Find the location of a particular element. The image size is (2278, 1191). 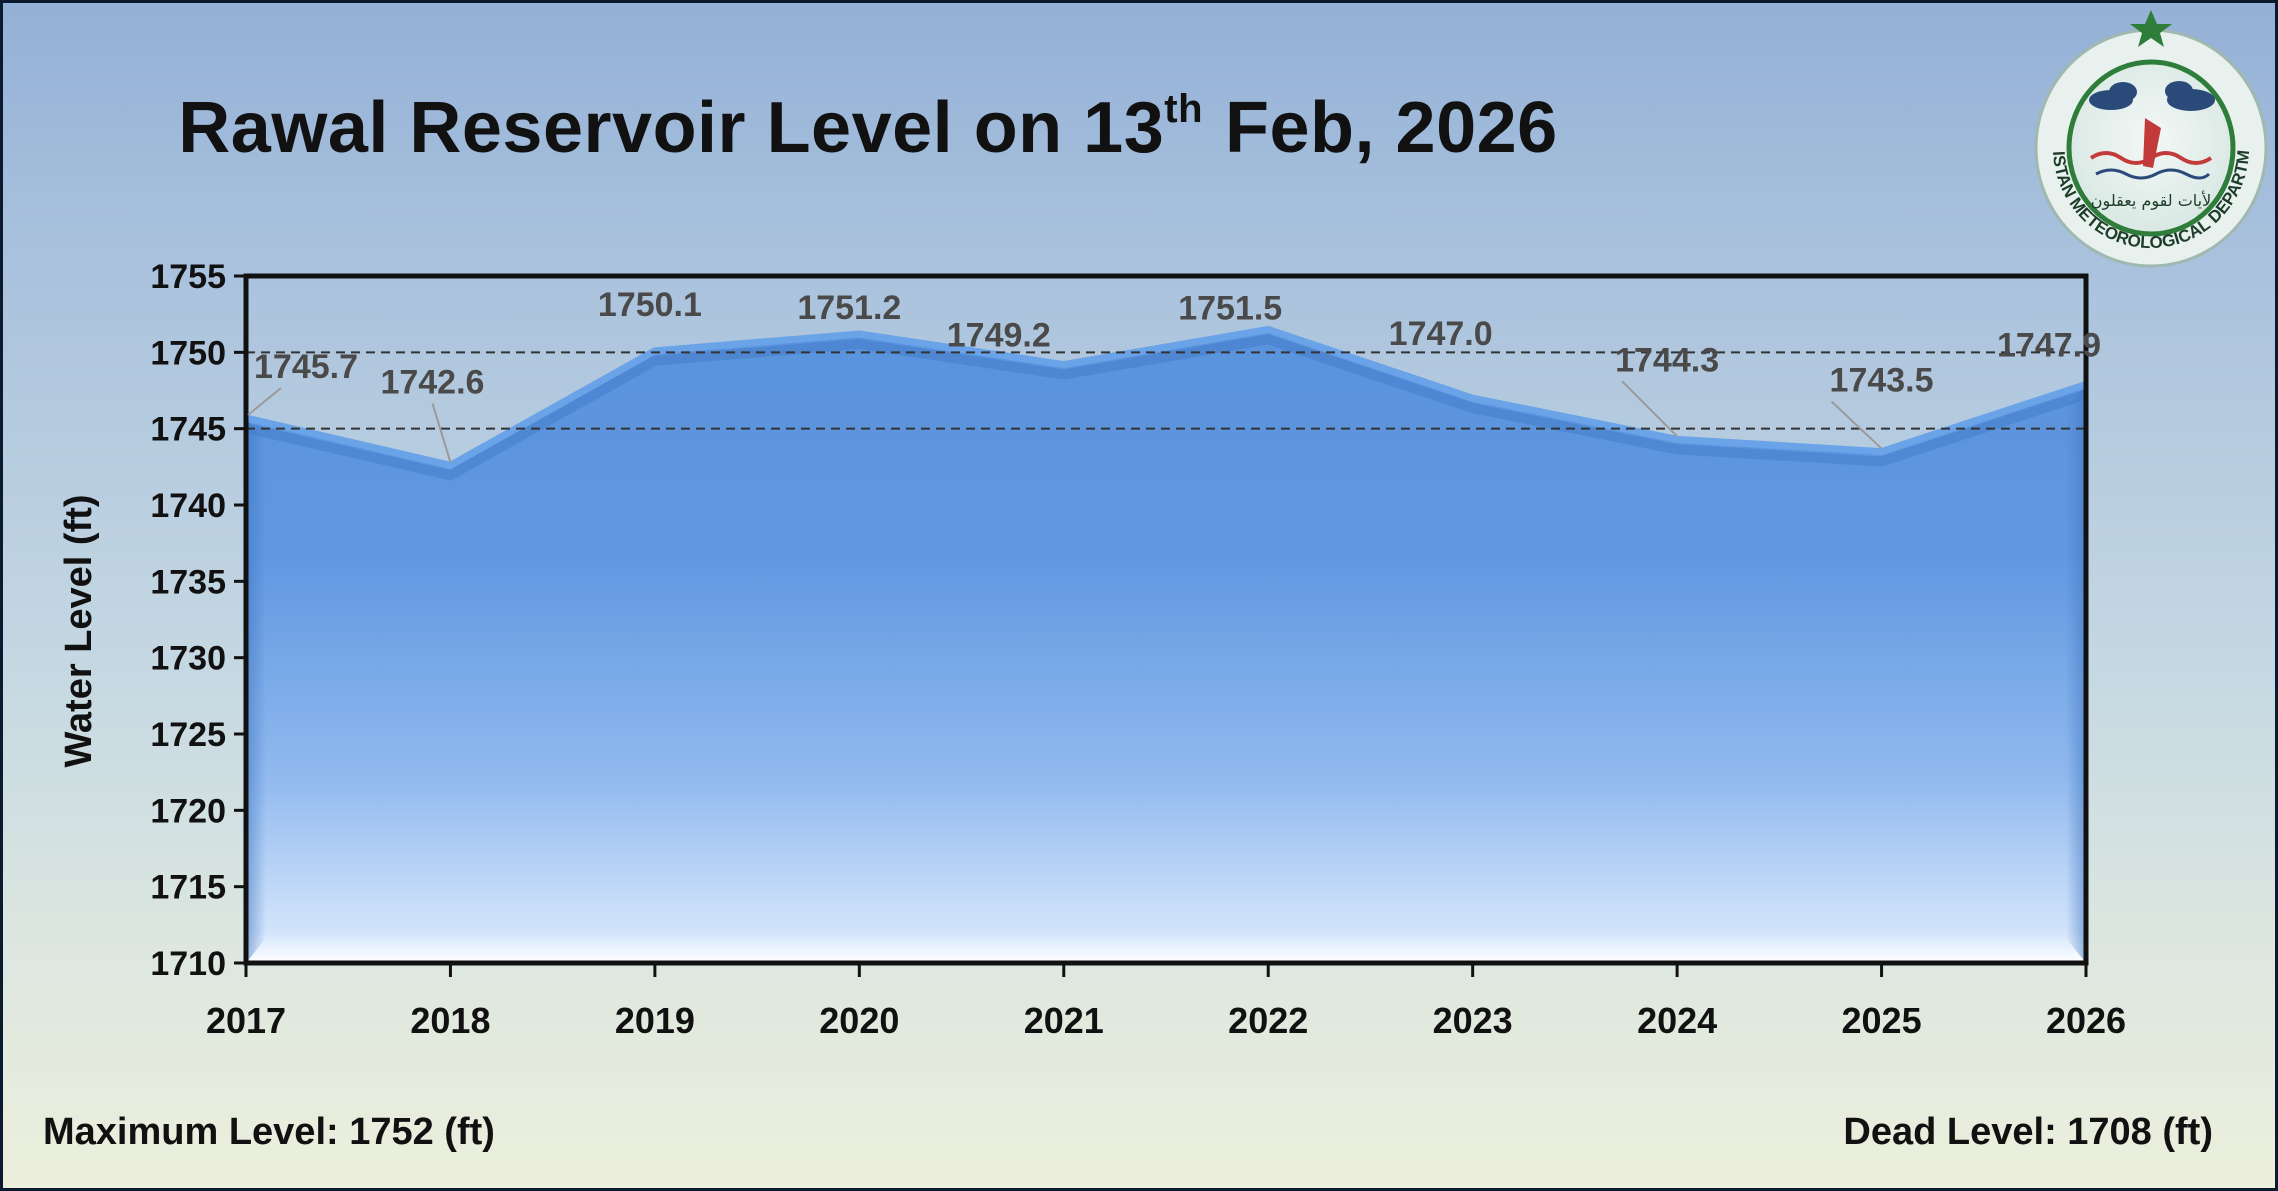

data-label: 1747.0 is located at coordinates (1441, 334).